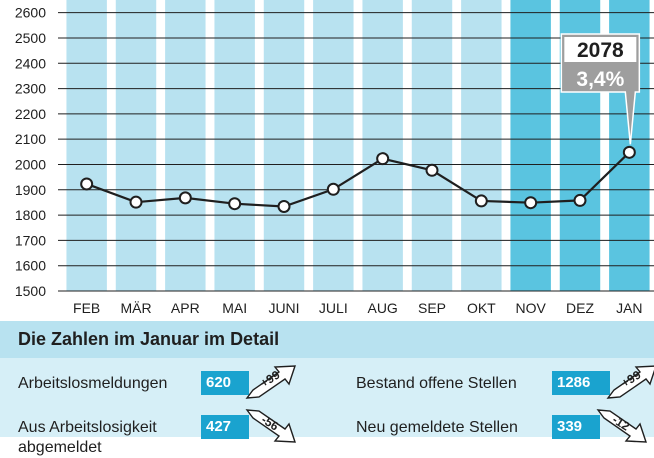  What do you see at coordinates (30, 114) in the screenshot?
I see `y-tick-label: 2200` at bounding box center [30, 114].